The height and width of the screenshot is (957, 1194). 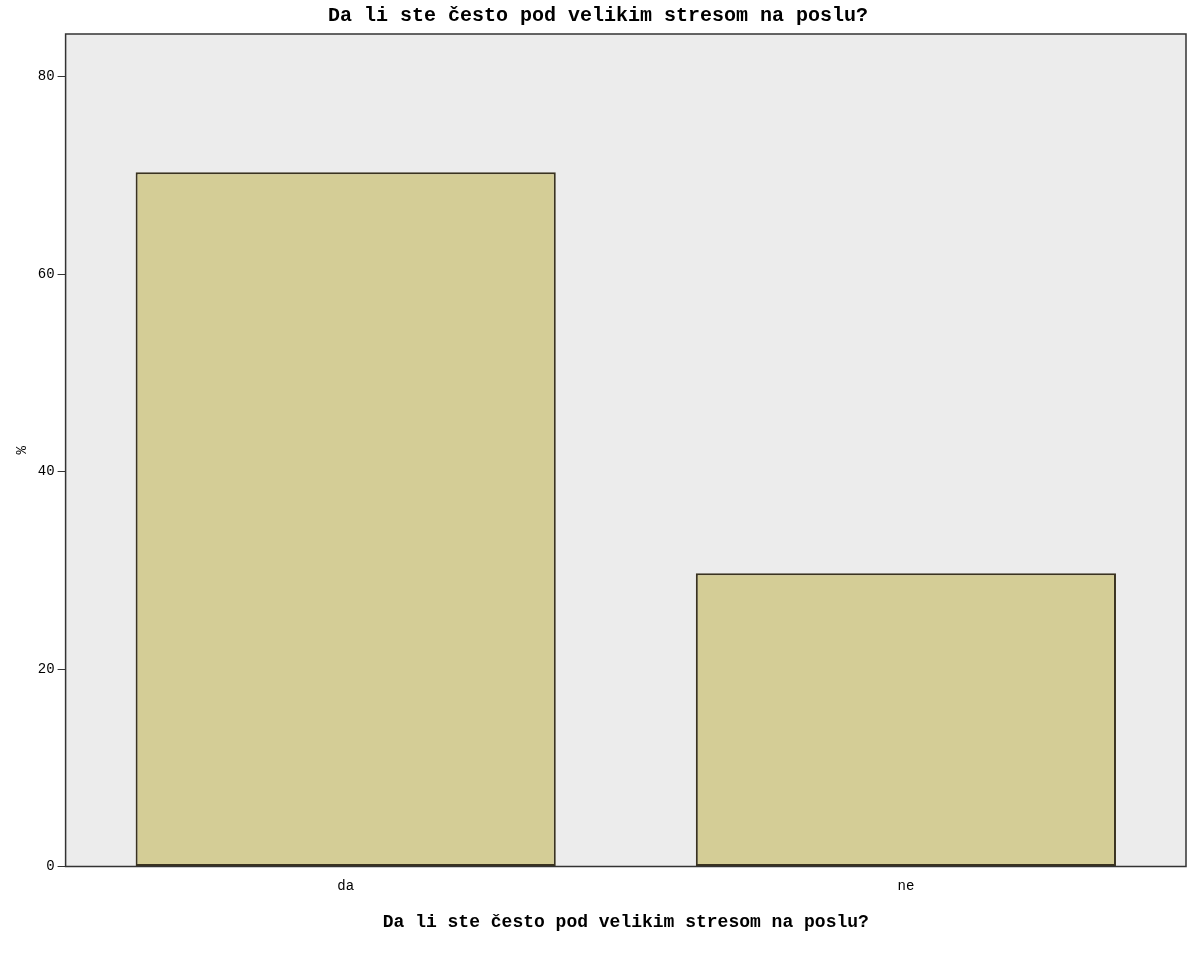 I want to click on y-tick-label: 40, so click(x=46, y=471).